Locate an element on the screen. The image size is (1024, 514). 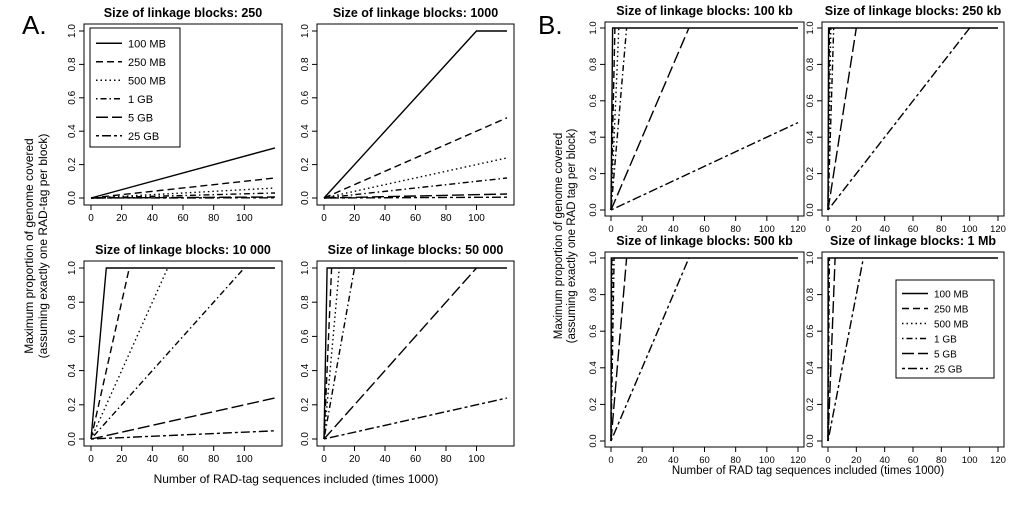
legend-label: 100 MB is located at coordinates (147, 44).